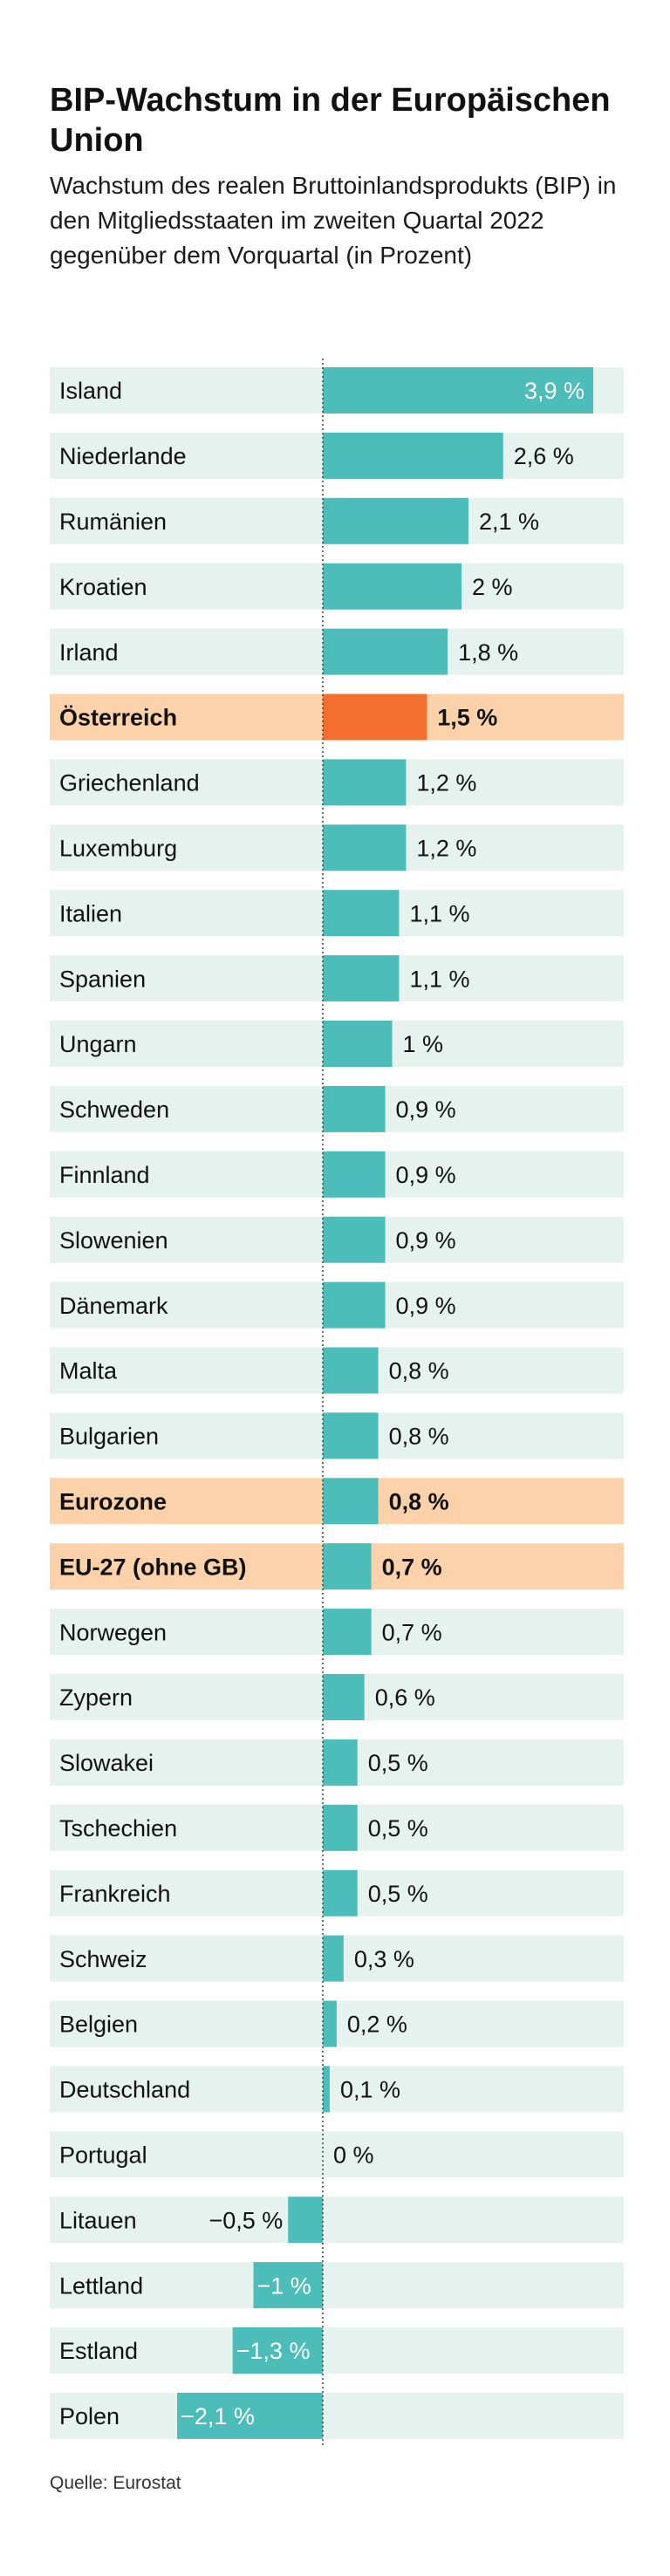 The image size is (670, 2576). What do you see at coordinates (129, 783) in the screenshot?
I see `category-label: Griechenland` at bounding box center [129, 783].